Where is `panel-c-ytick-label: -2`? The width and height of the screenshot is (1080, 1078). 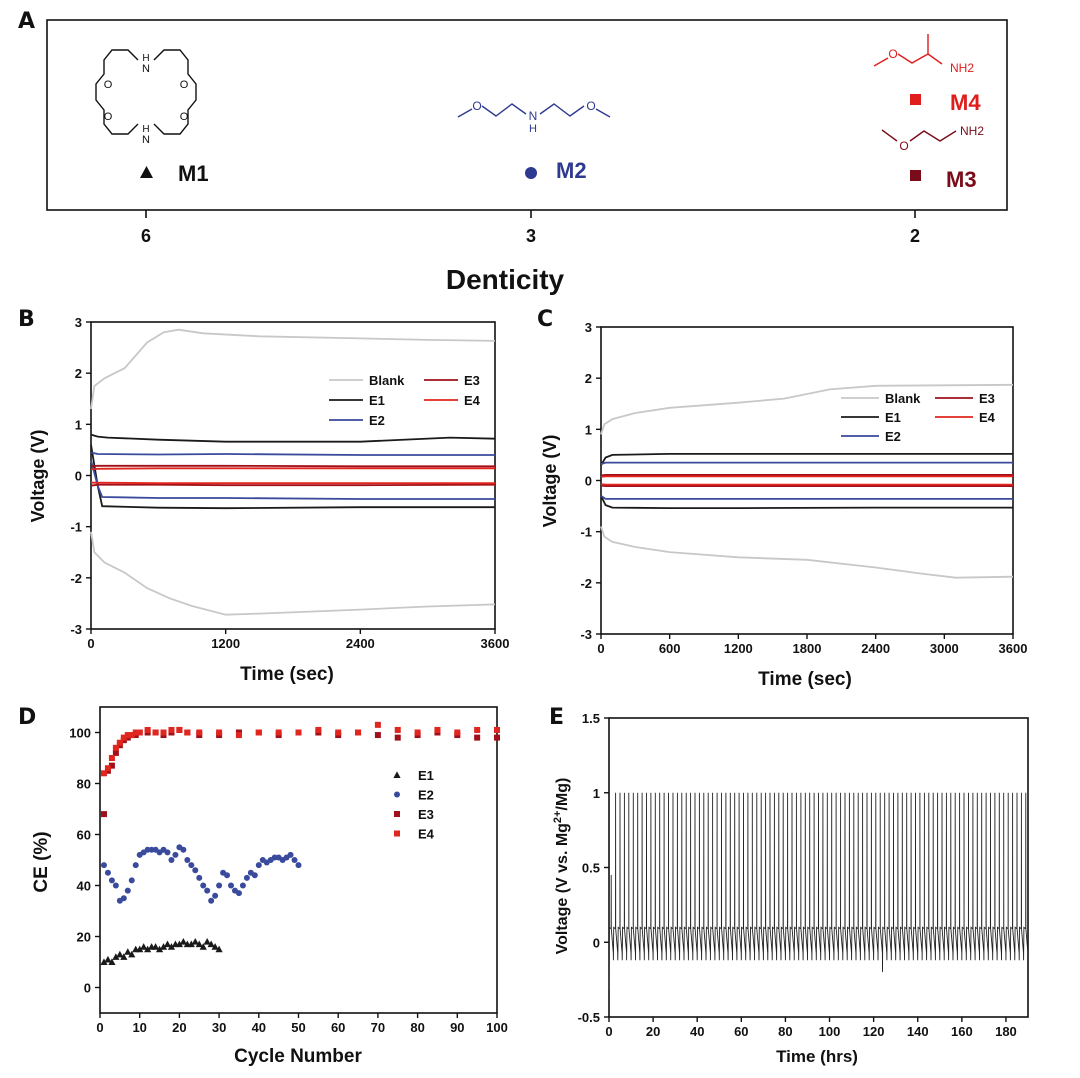
panel-c-ytick-label: -2 is located at coordinates (586, 583).